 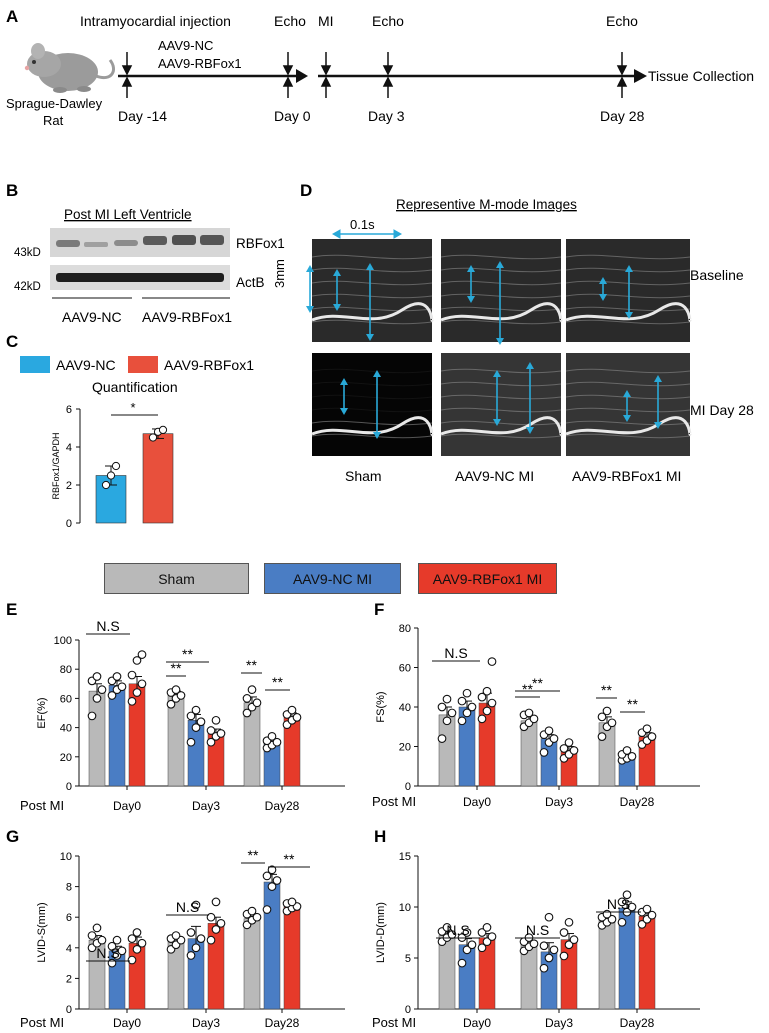 I want to click on y-tick-label: 100, so click(x=63, y=641).